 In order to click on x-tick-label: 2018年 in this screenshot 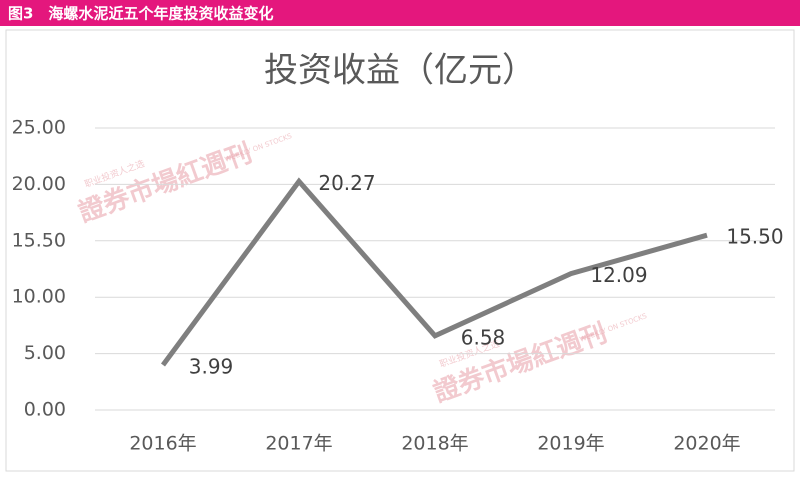, I will do `click(434, 444)`.